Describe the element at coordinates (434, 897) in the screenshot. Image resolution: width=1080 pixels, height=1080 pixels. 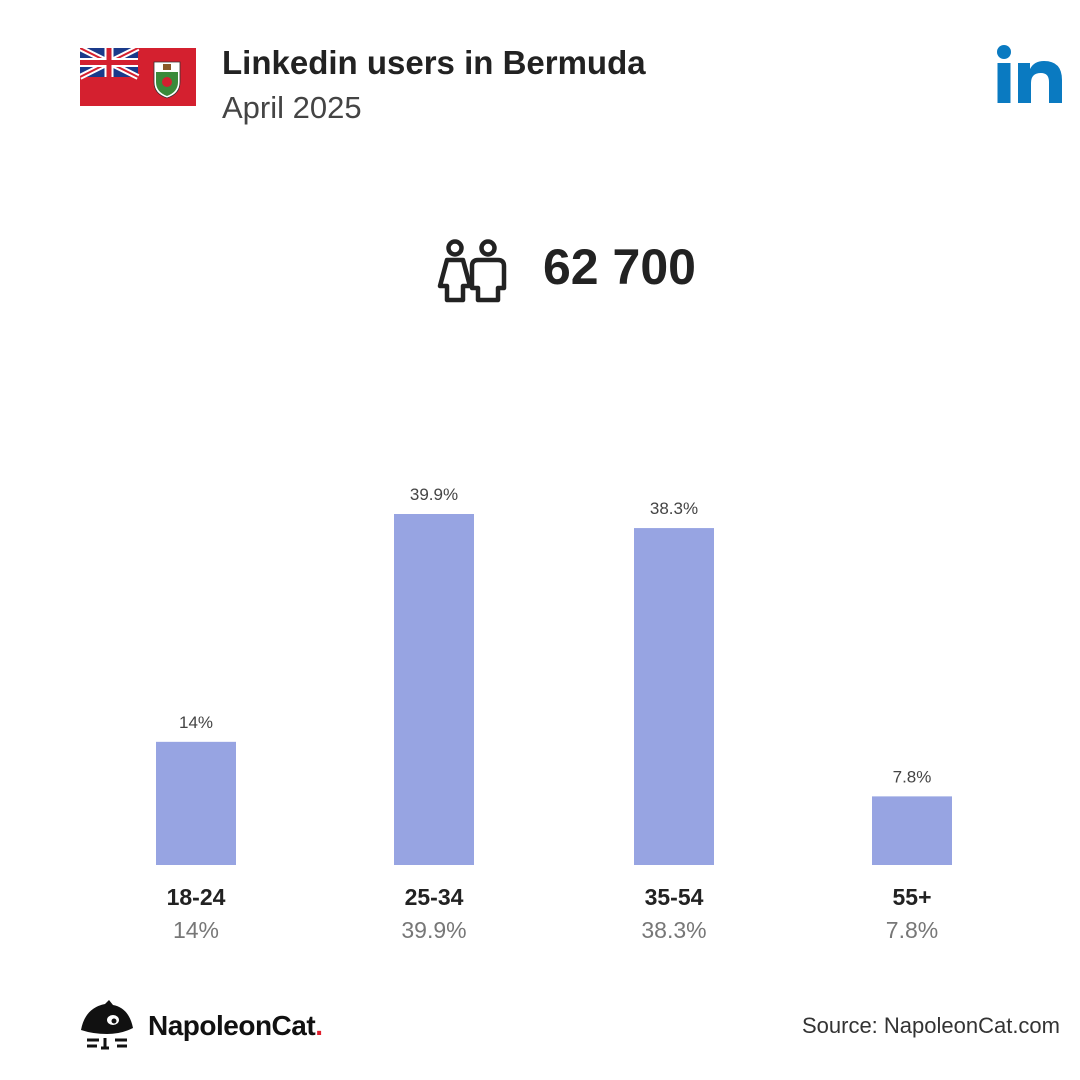
I see `category-label: 25-34` at that location.